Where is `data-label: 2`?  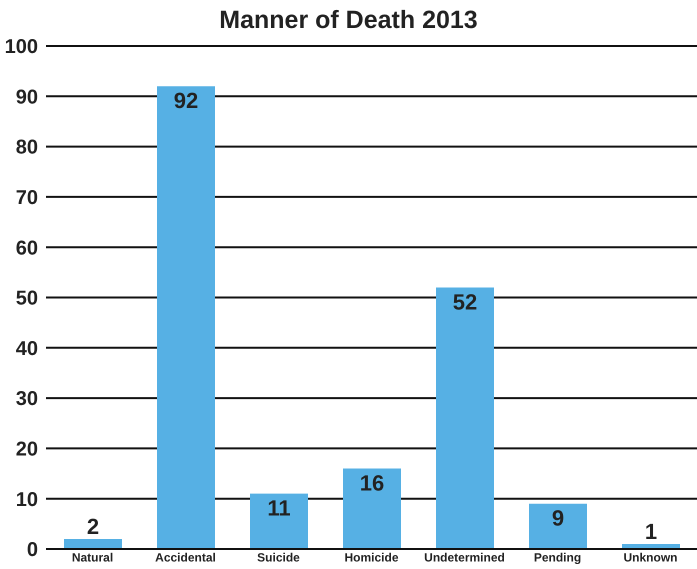
data-label: 2 is located at coordinates (93, 526).